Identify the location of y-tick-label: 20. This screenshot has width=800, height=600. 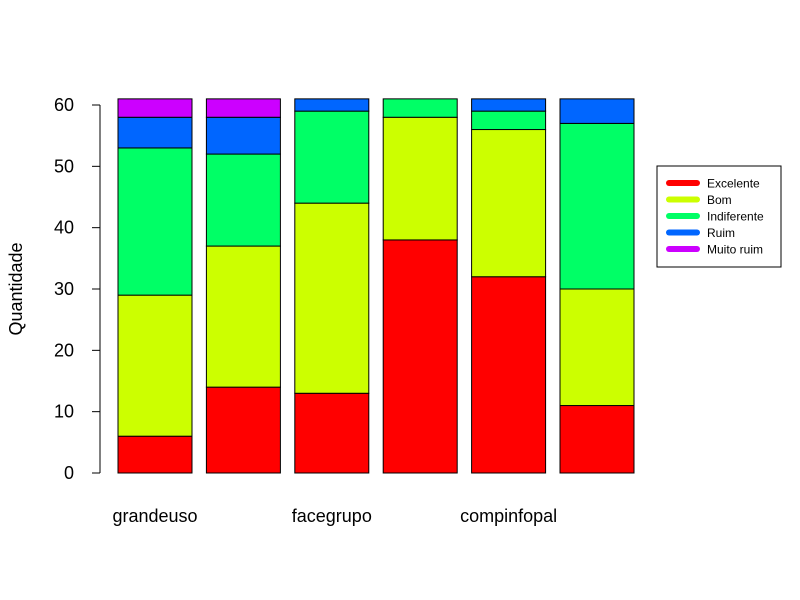
(64, 350).